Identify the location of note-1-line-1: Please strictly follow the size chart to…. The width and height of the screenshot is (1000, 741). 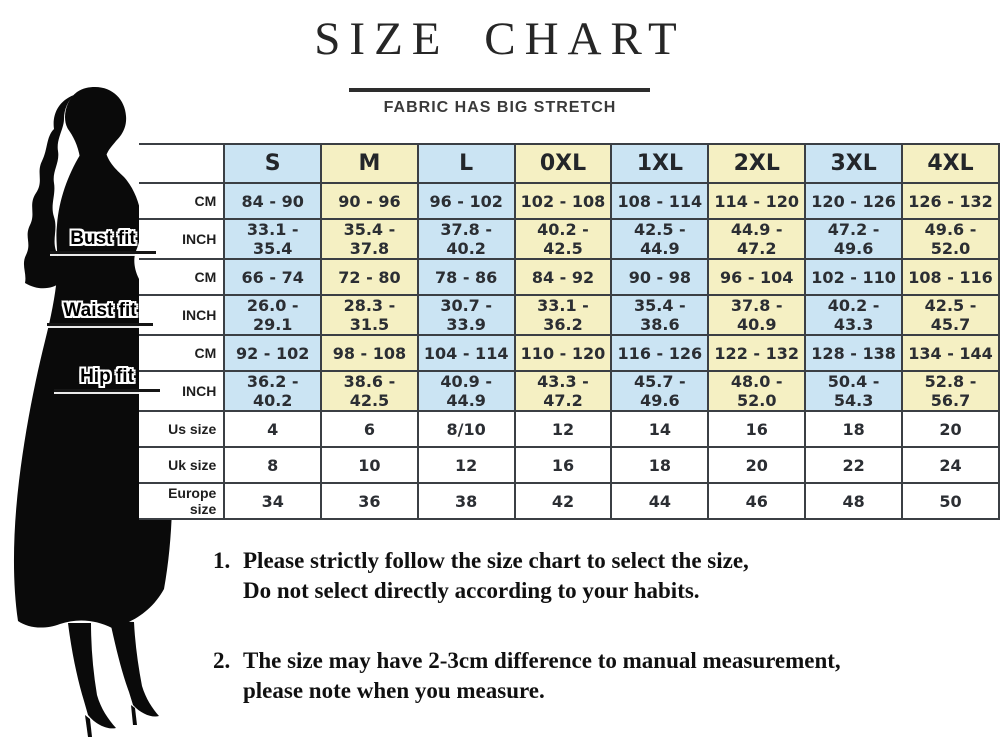
(496, 560).